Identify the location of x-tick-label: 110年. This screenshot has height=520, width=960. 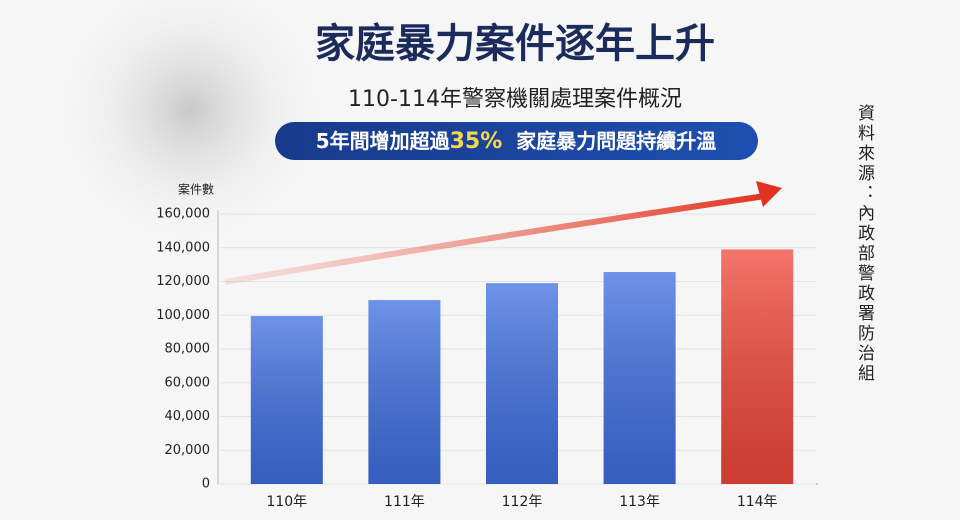
(286, 502).